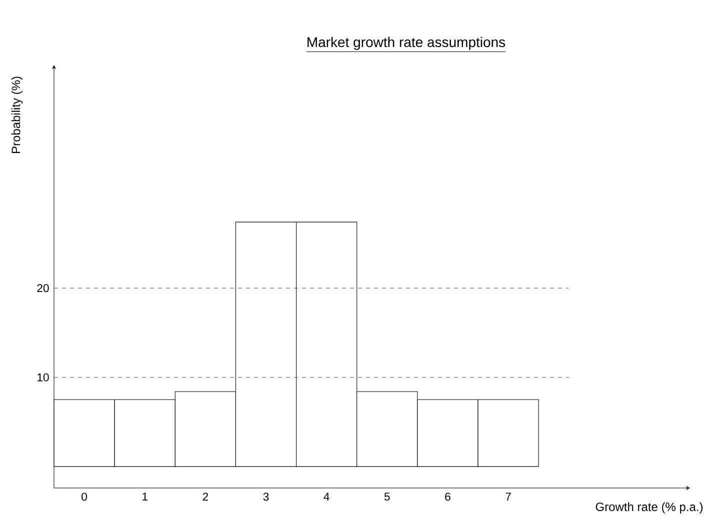 The image size is (708, 518). Describe the element at coordinates (43, 377) in the screenshot. I see `y-tick-label: 10` at that location.